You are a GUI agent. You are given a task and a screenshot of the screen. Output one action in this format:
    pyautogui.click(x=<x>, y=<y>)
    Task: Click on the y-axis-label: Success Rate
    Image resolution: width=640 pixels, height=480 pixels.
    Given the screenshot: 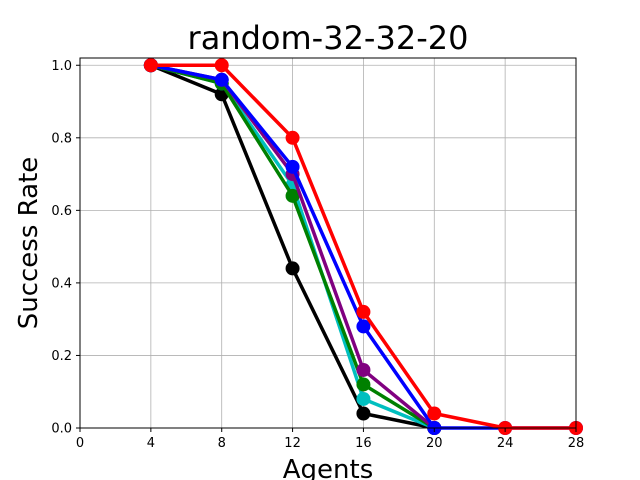 What is the action you would take?
    pyautogui.click(x=29, y=243)
    